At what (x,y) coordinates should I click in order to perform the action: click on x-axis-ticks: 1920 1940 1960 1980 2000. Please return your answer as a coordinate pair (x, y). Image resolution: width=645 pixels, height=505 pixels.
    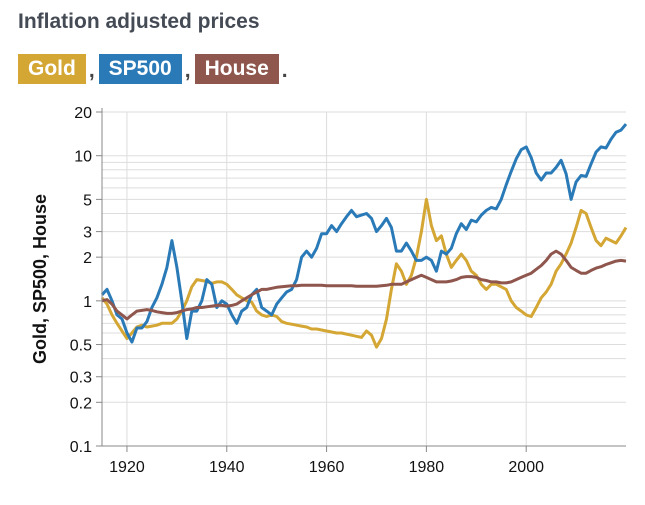
    Looking at the image, I should click on (326, 461).